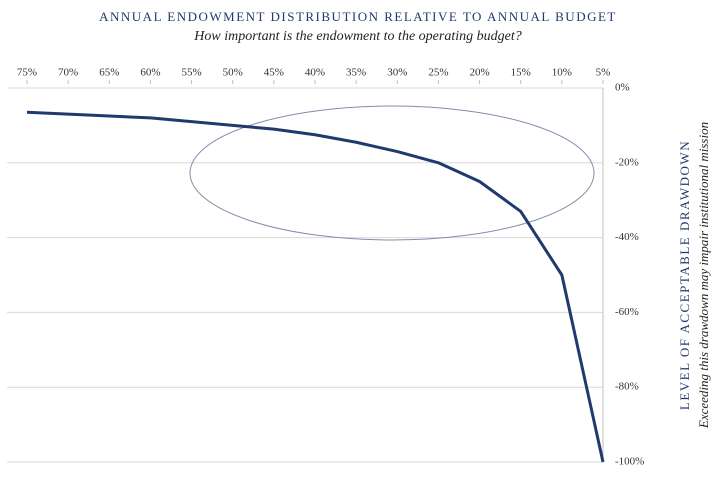 This screenshot has height=482, width=722. I want to click on x-tick-label: 15%, so click(521, 73).